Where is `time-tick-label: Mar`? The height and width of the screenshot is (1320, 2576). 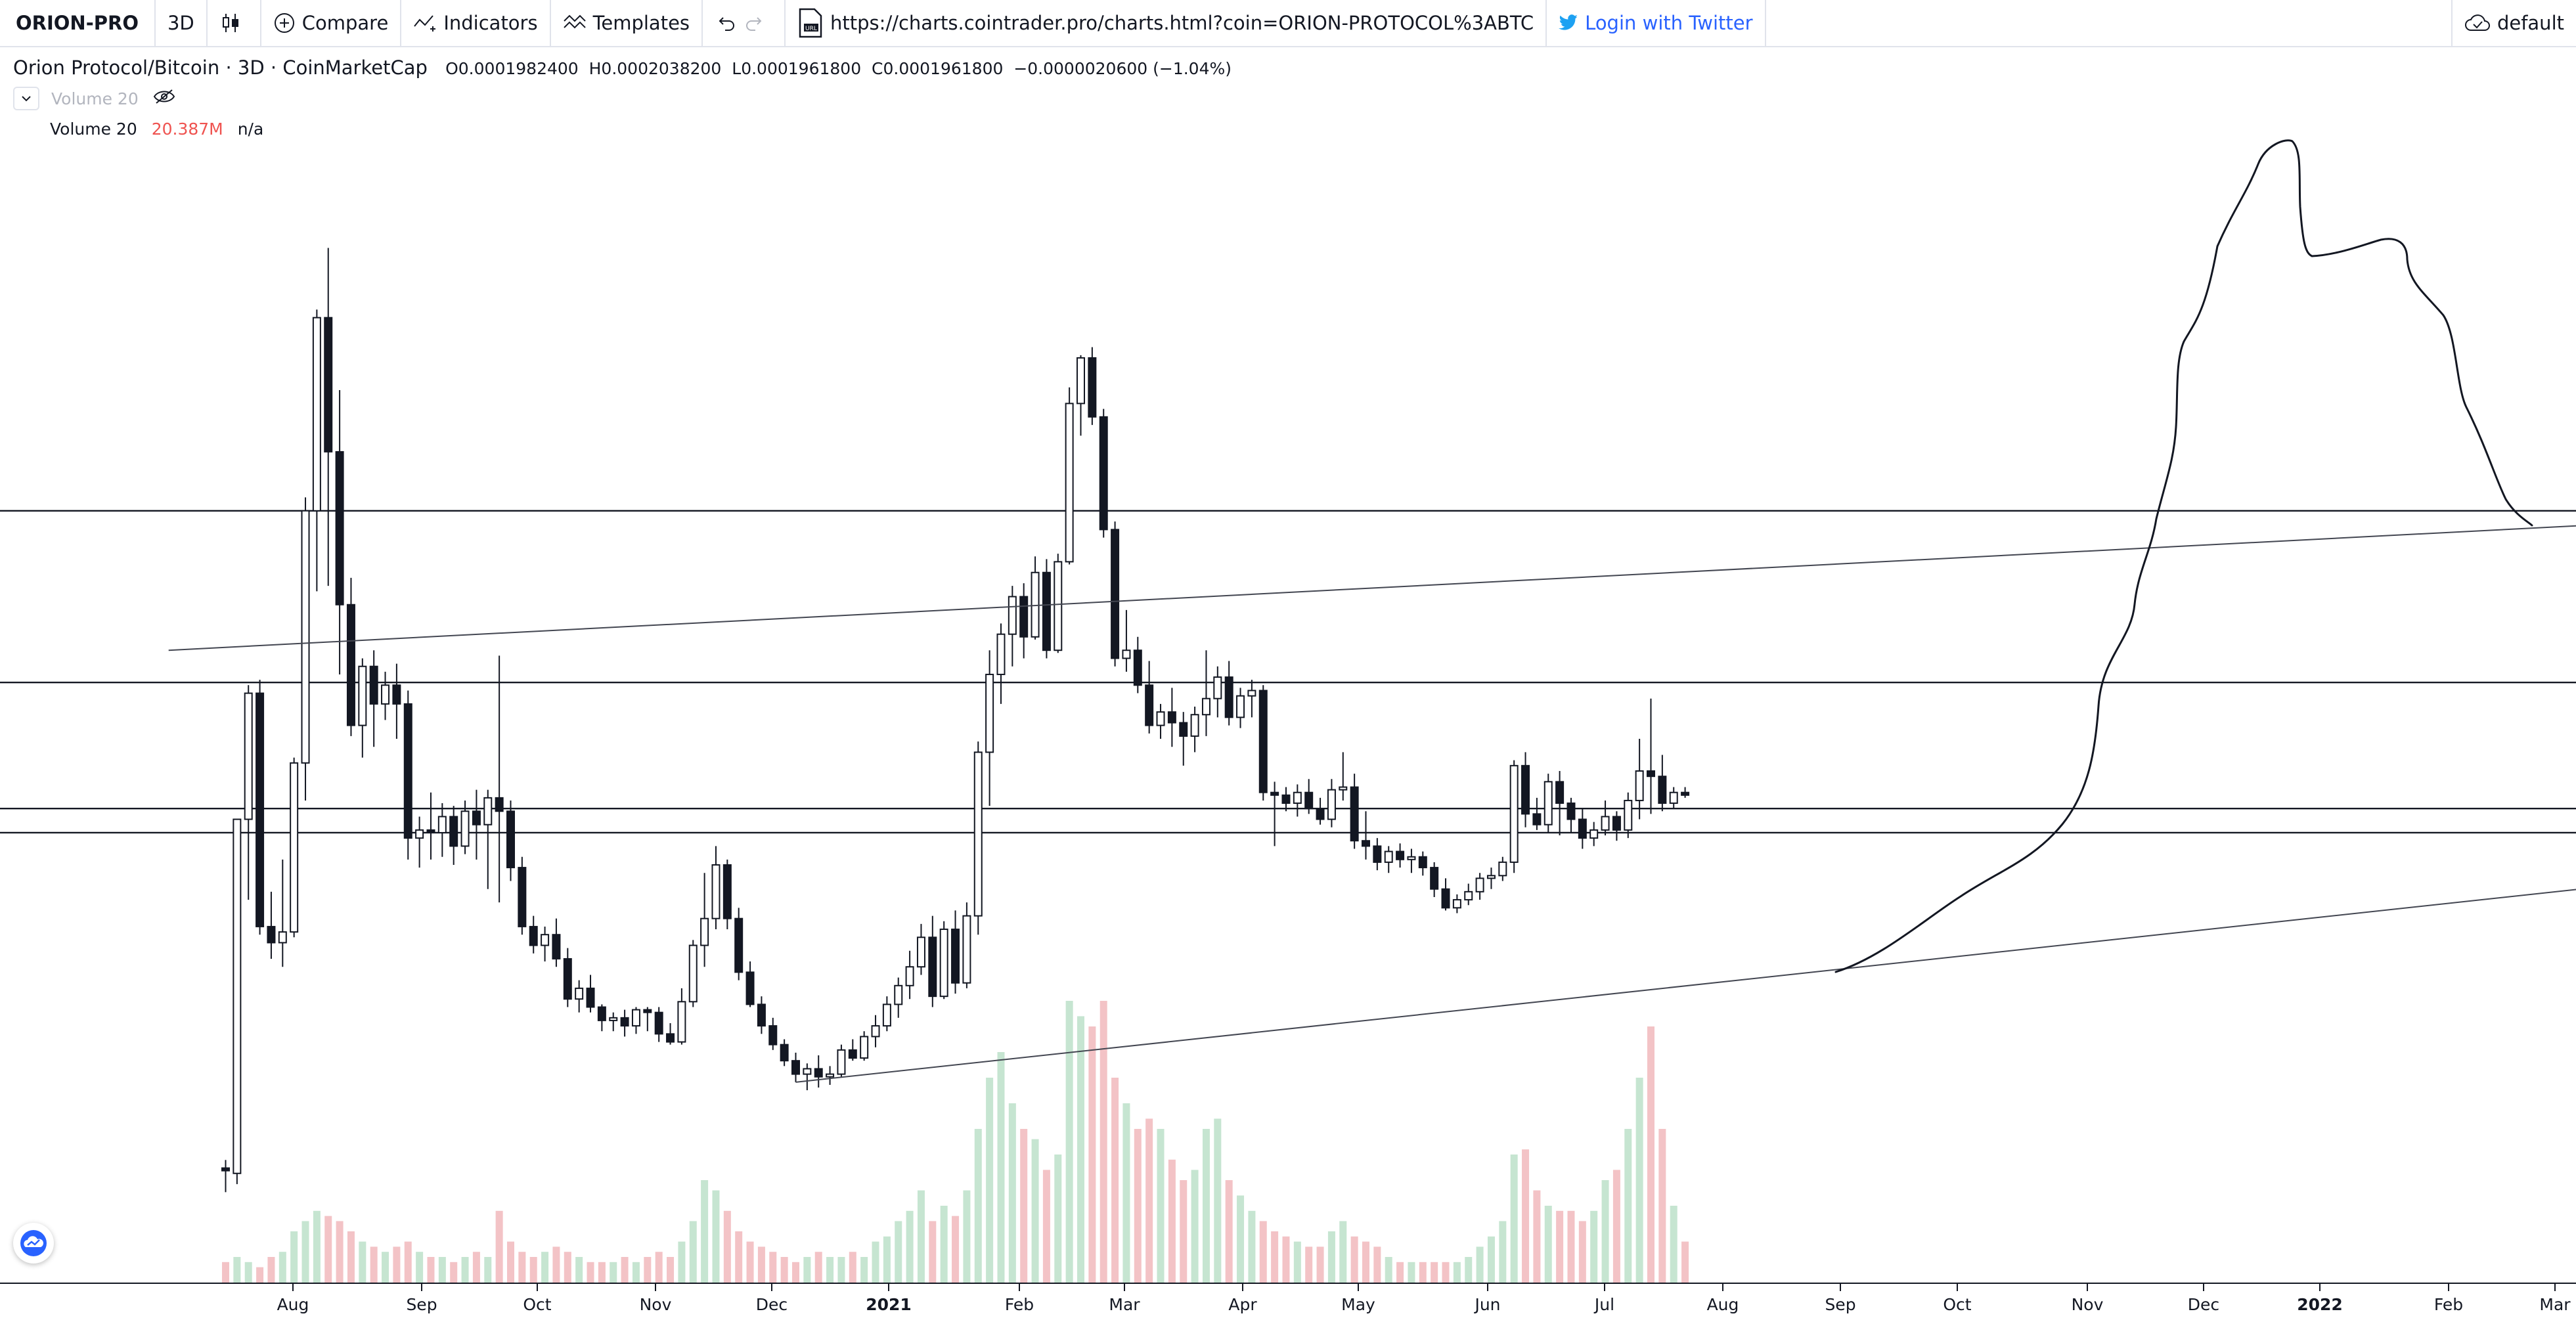
time-tick-label: Mar is located at coordinates (1124, 1304).